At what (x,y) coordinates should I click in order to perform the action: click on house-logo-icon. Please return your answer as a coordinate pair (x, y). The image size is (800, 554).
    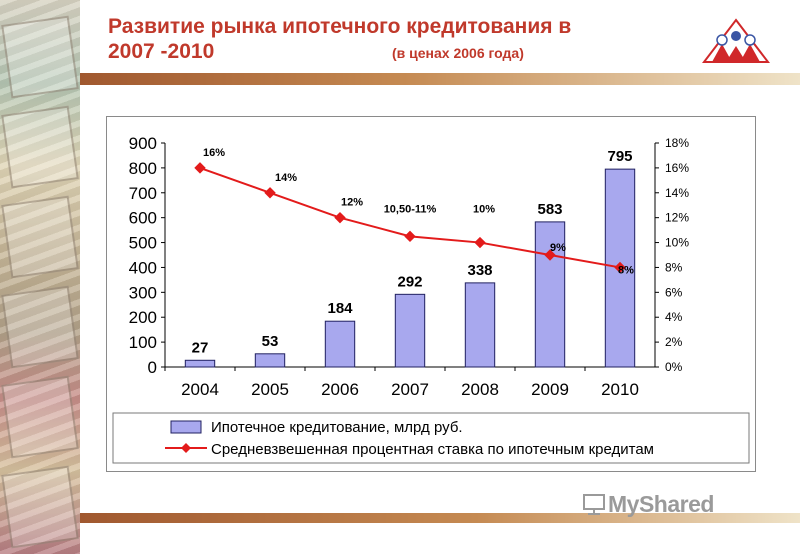
    Looking at the image, I should click on (736, 40).